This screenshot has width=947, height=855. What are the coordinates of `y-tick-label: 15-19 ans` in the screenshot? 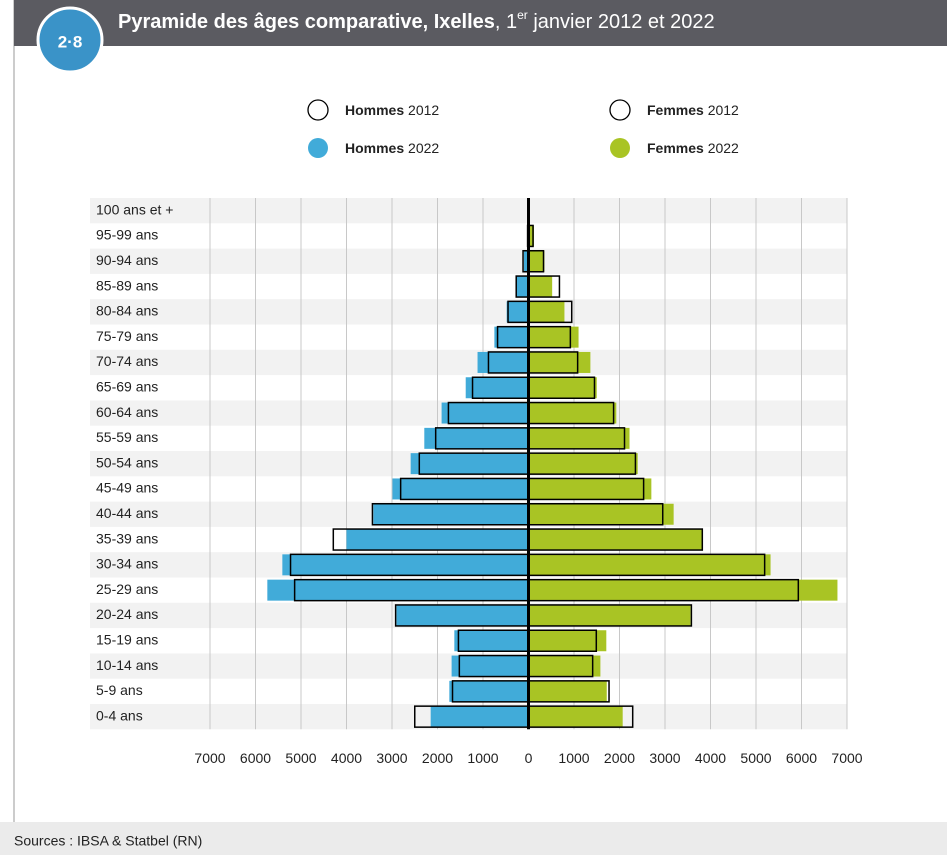 It's located at (127, 639).